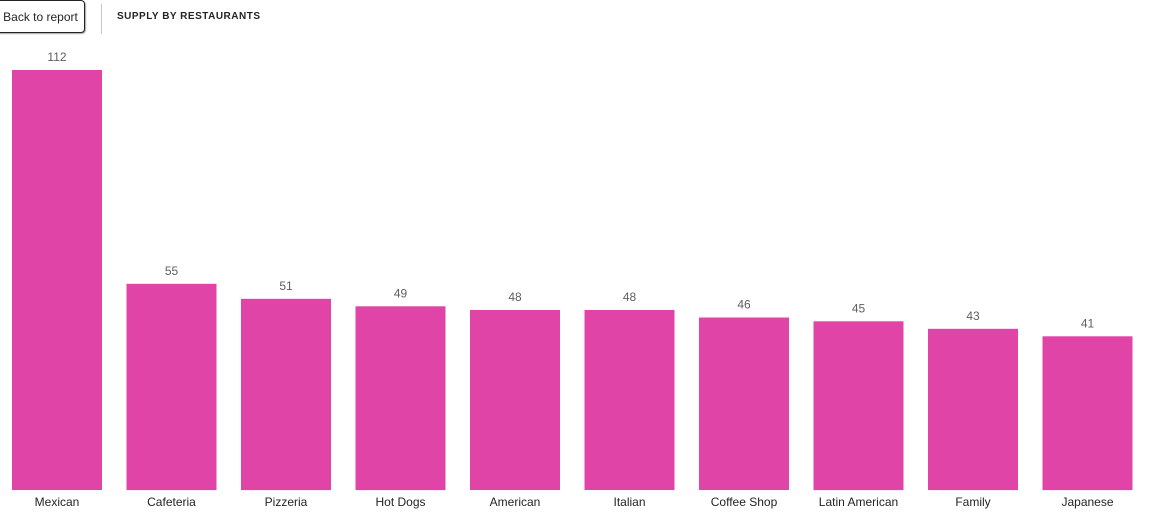 The image size is (1149, 516). What do you see at coordinates (286, 286) in the screenshot?
I see `value-label: 51` at bounding box center [286, 286].